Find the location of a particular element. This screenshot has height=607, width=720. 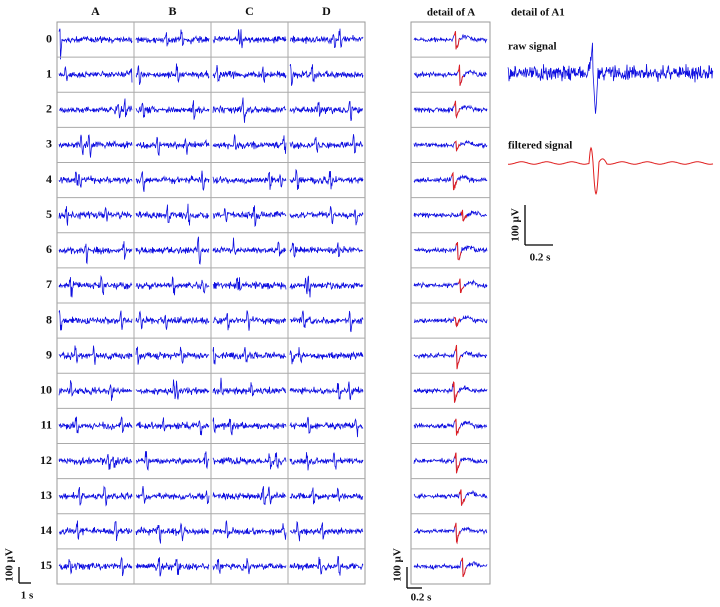

row-label: 6 is located at coordinates (49, 249).